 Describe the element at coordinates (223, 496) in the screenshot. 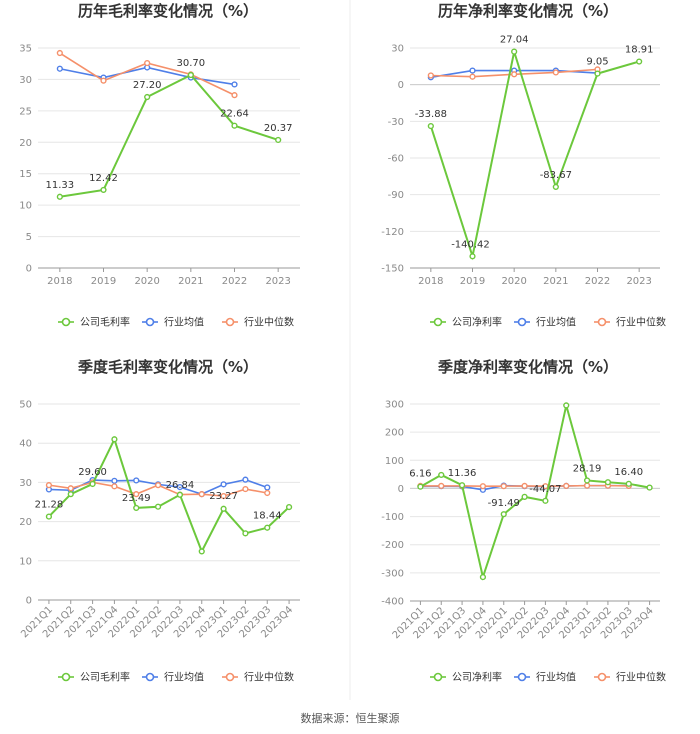

I see `data-label: 23.27` at that location.